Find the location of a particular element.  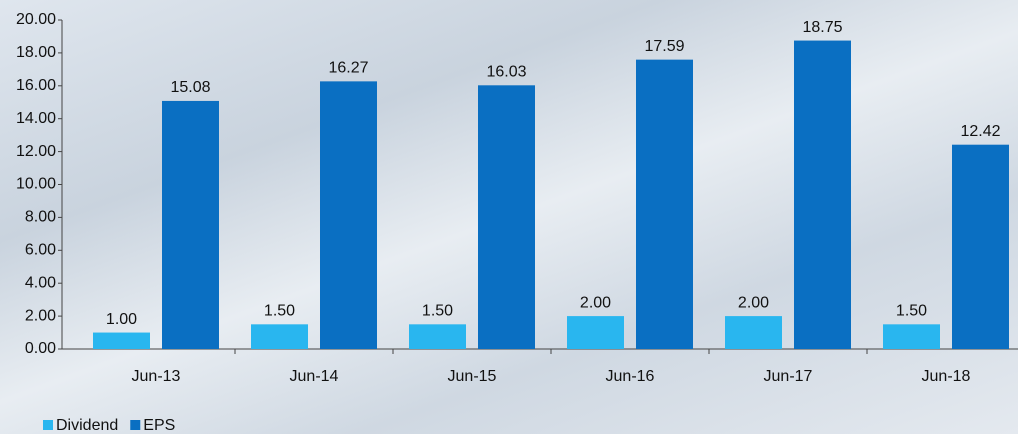

y-tick-label: 6.00 is located at coordinates (40, 250).